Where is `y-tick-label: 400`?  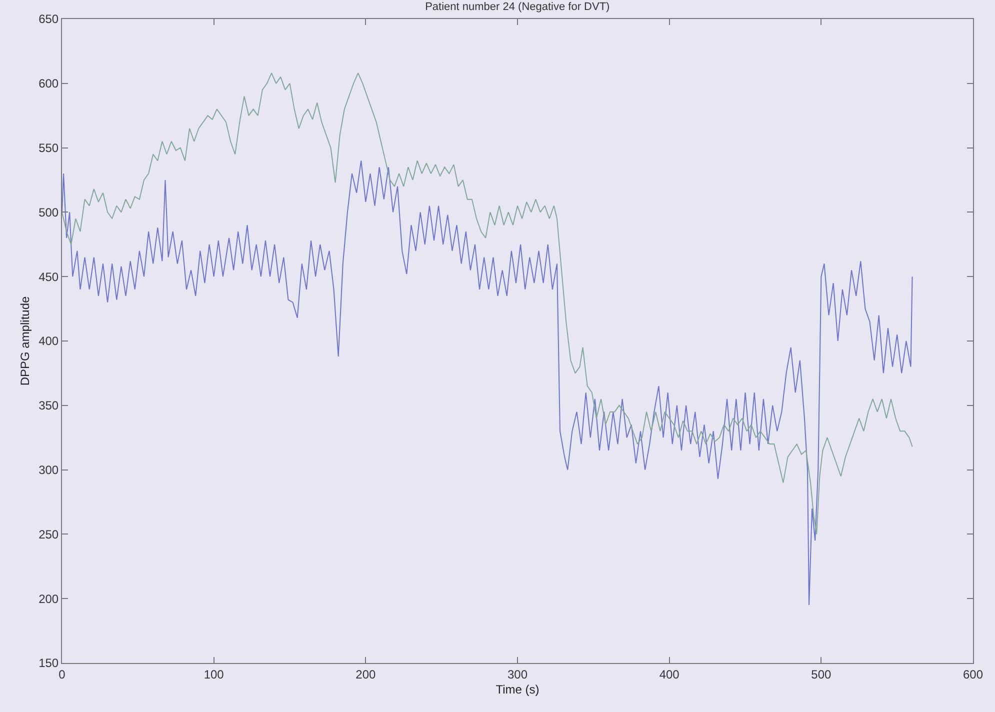
y-tick-label: 400 is located at coordinates (48, 341).